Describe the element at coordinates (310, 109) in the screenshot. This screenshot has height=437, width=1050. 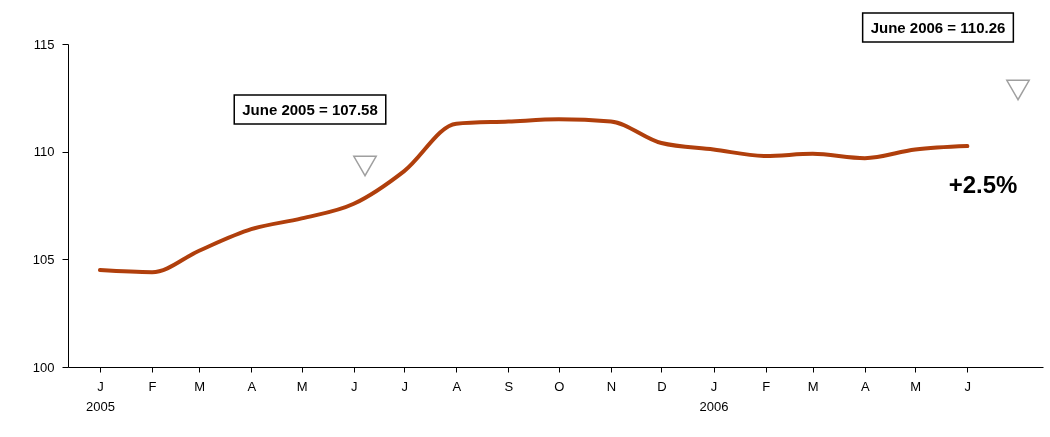
I see `annotation: June 2005 = 107.58` at that location.